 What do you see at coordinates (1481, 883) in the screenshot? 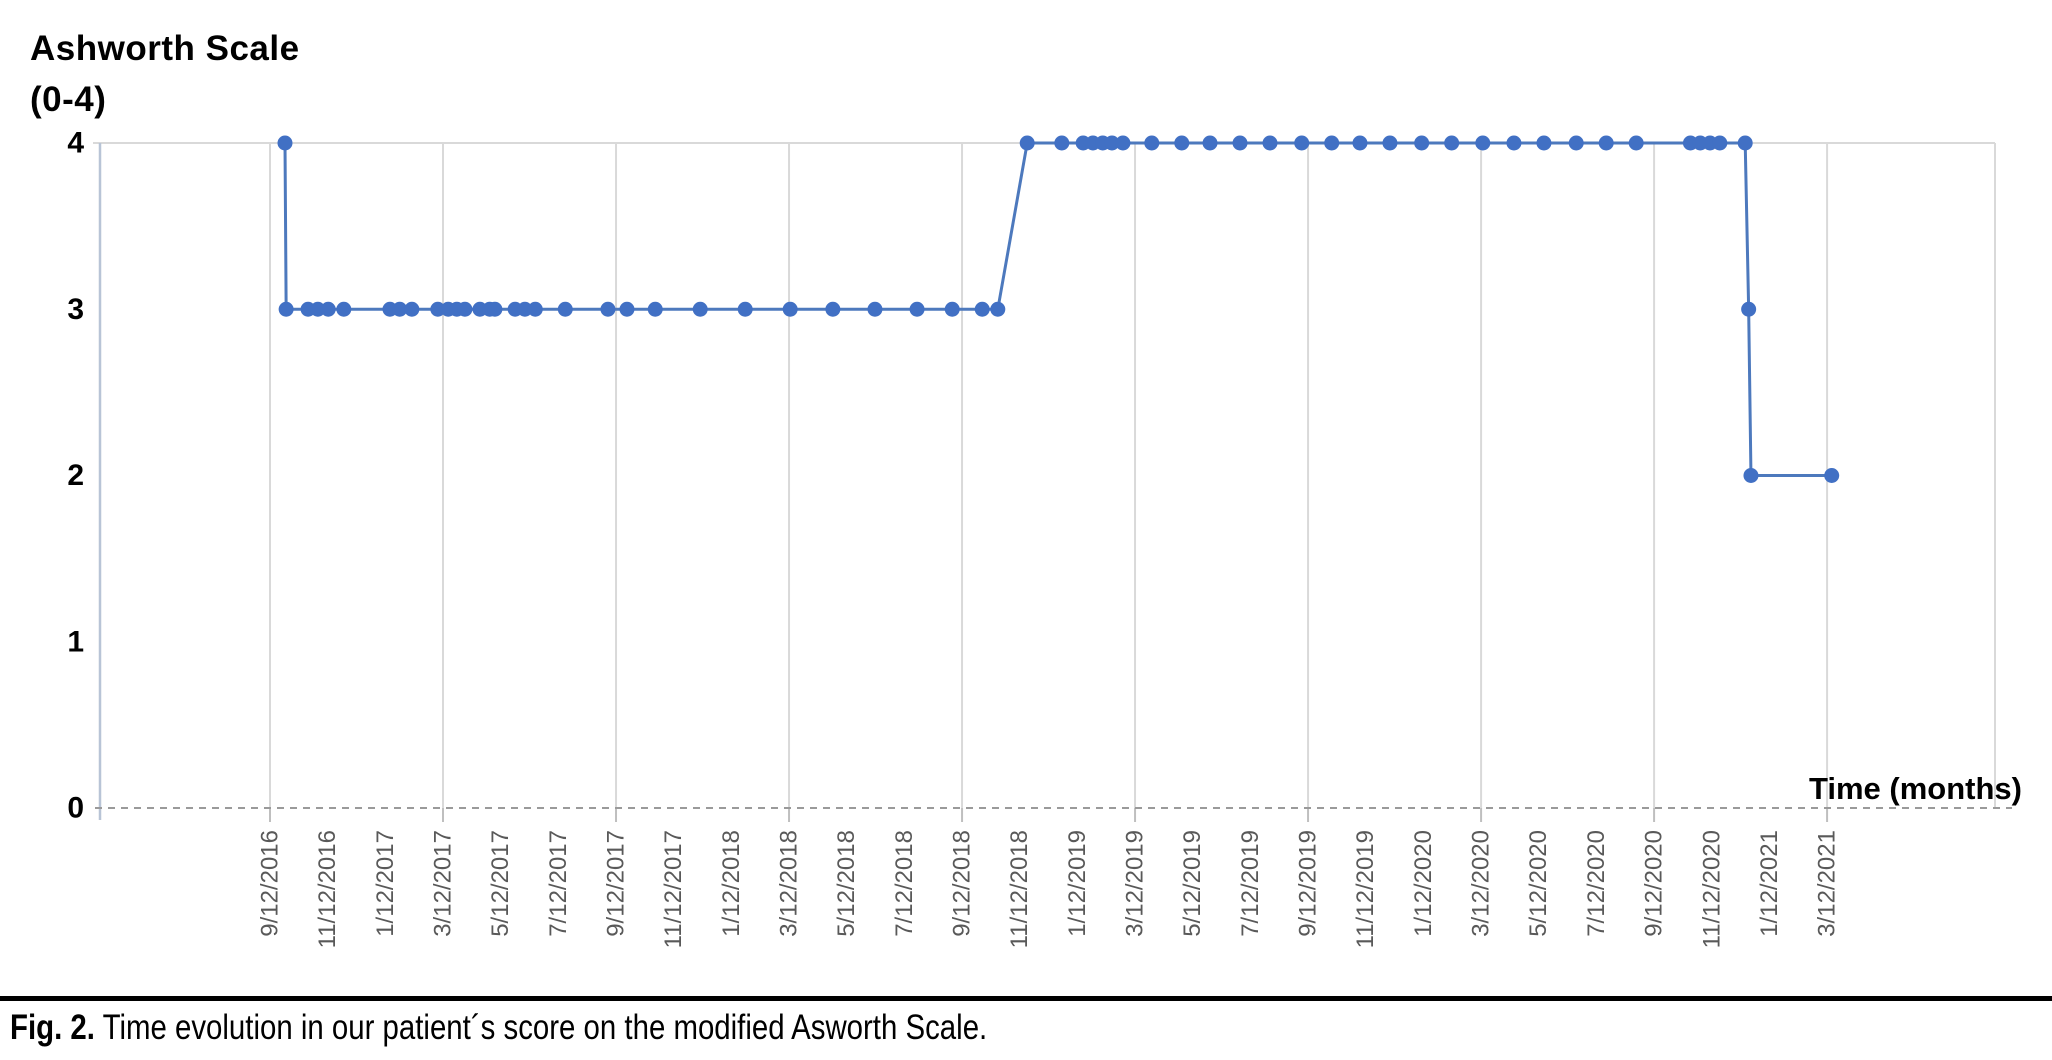
I see `x-tick-label: 3/12/2020` at bounding box center [1481, 883].